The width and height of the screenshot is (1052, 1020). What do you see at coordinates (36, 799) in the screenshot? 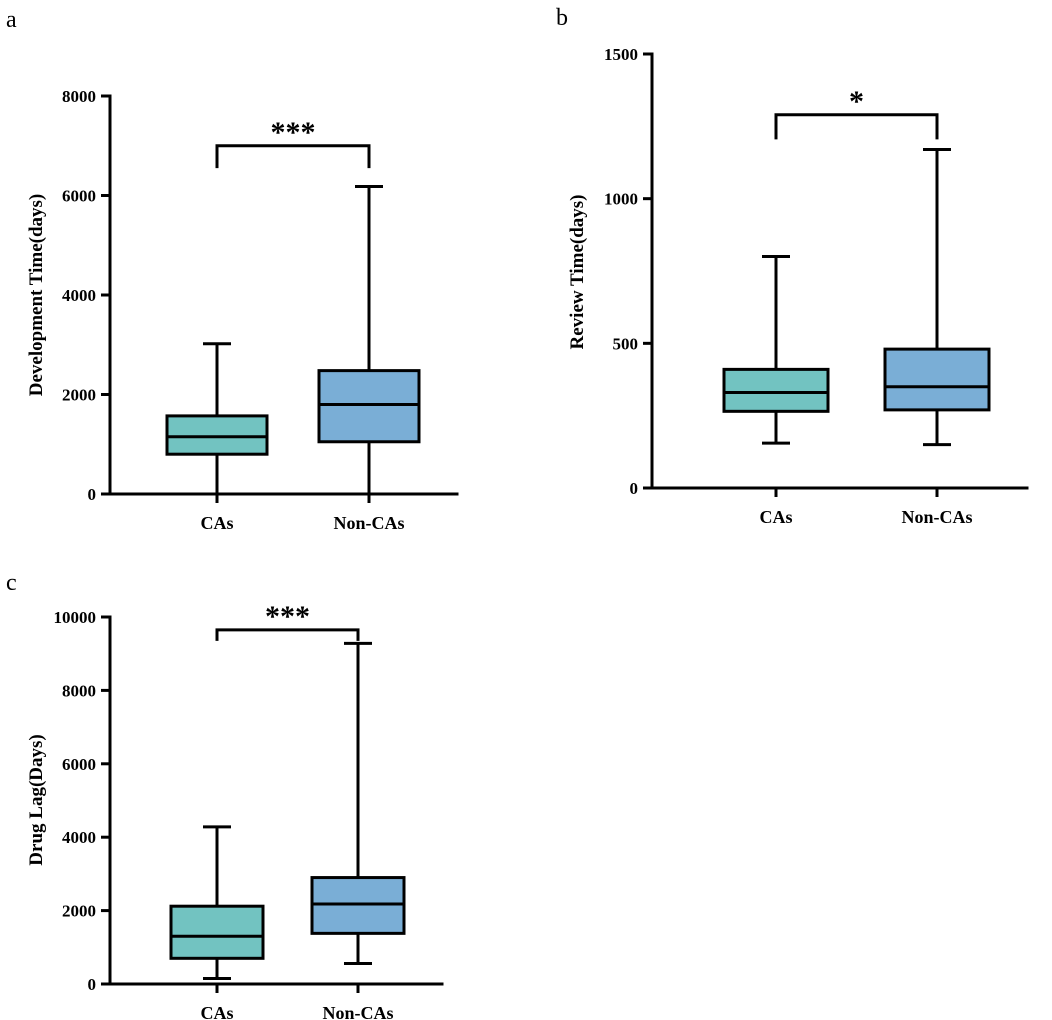
I see `y-axis-title-c: Drug Lag(Days)` at bounding box center [36, 799].